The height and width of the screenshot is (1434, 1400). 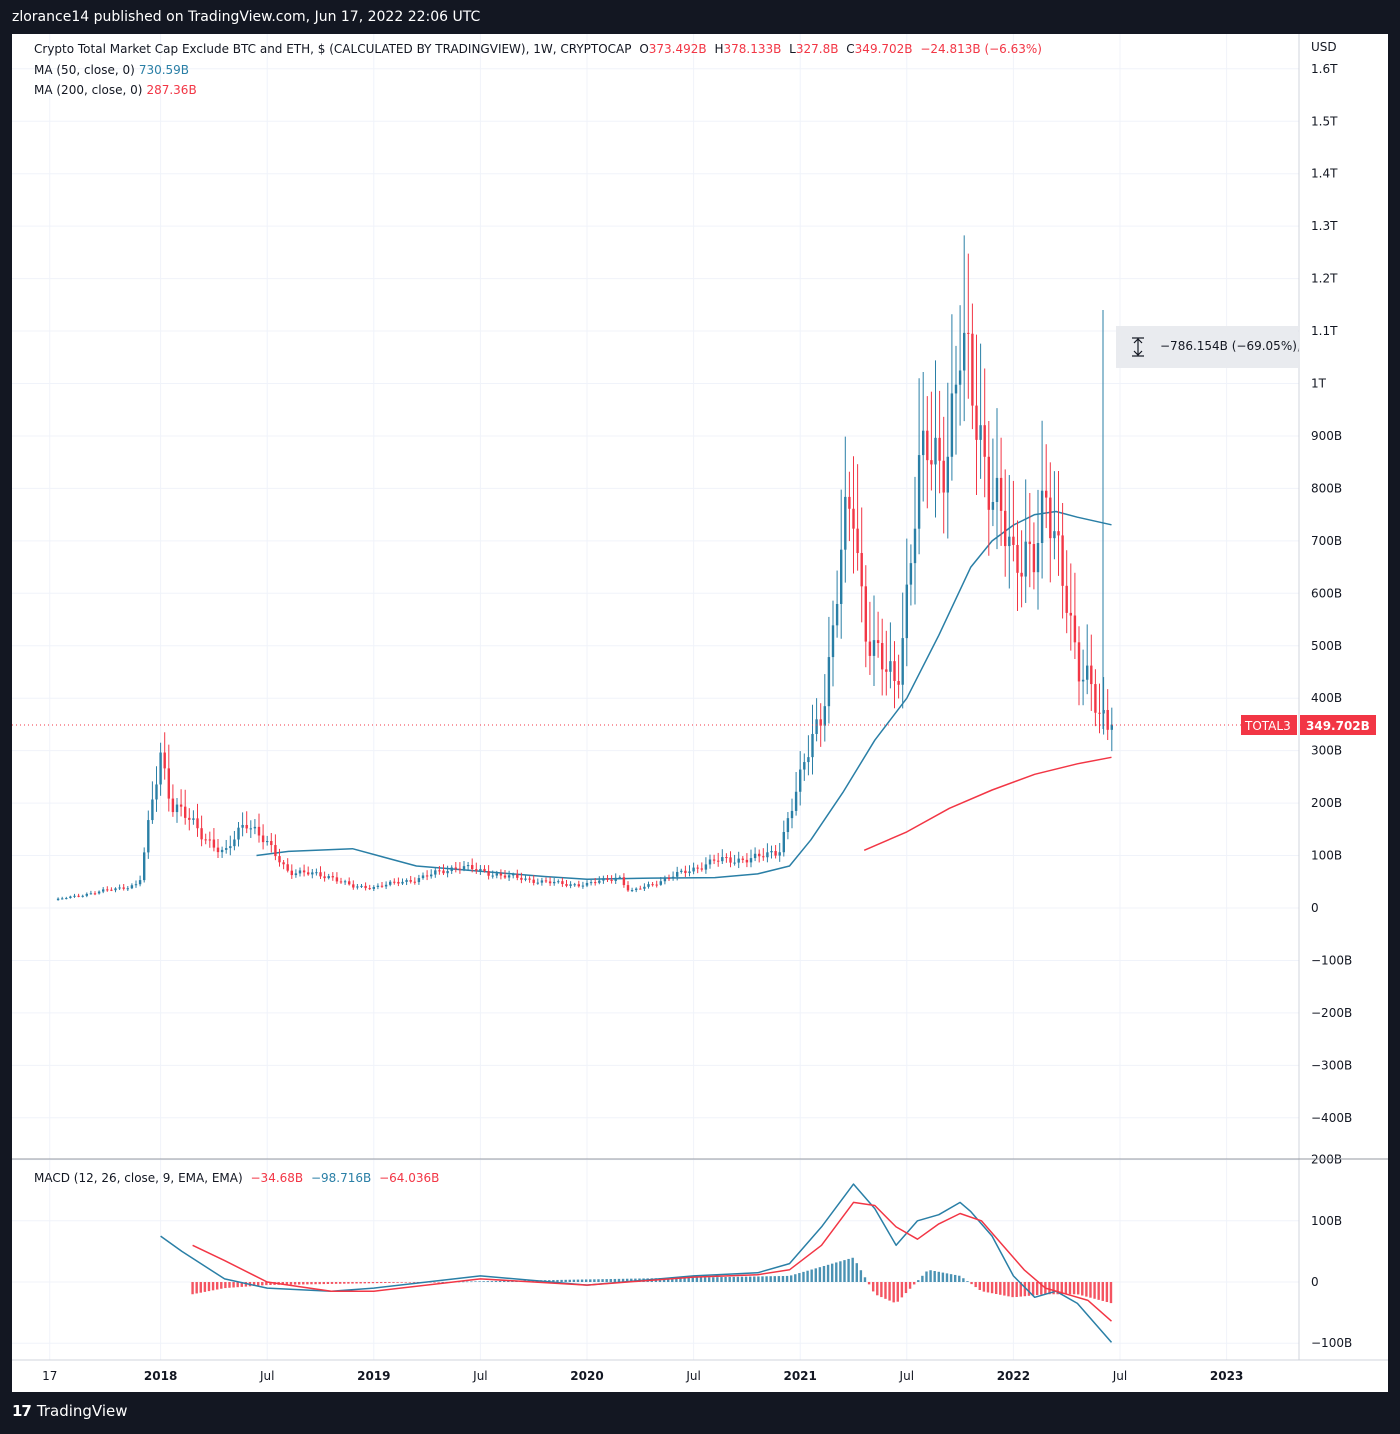 I want to click on close-label: C, so click(x=850, y=49).